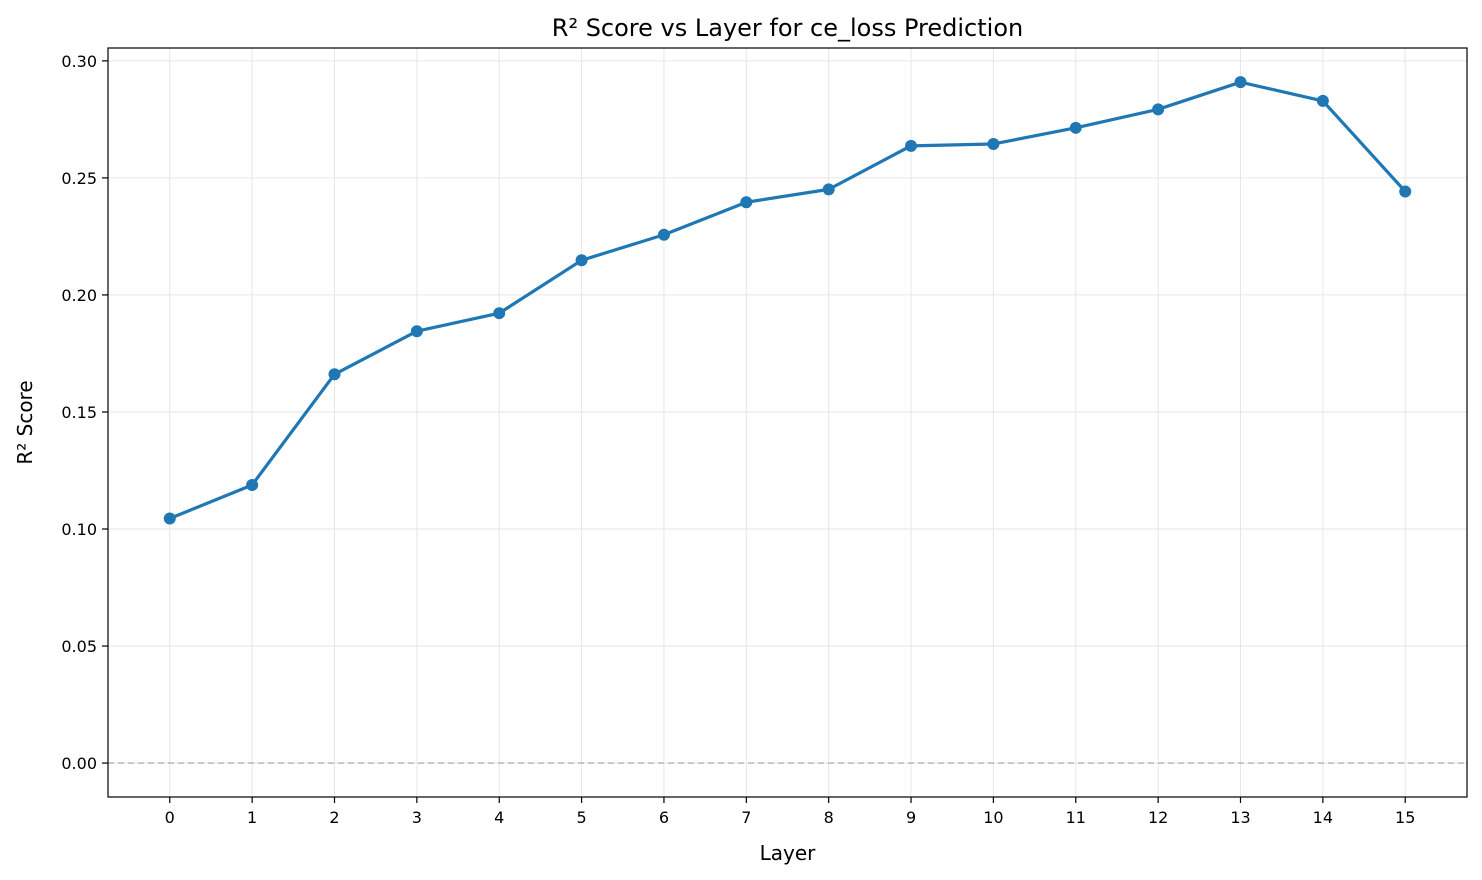  What do you see at coordinates (1323, 817) in the screenshot?
I see `x-tick-label: 14` at bounding box center [1323, 817].